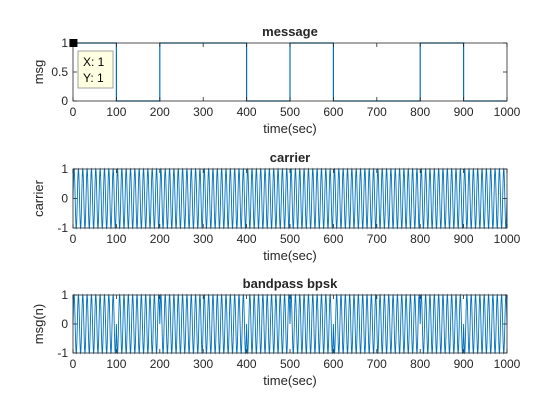  I want to click on y-axis-label: msg, so click(38, 72).